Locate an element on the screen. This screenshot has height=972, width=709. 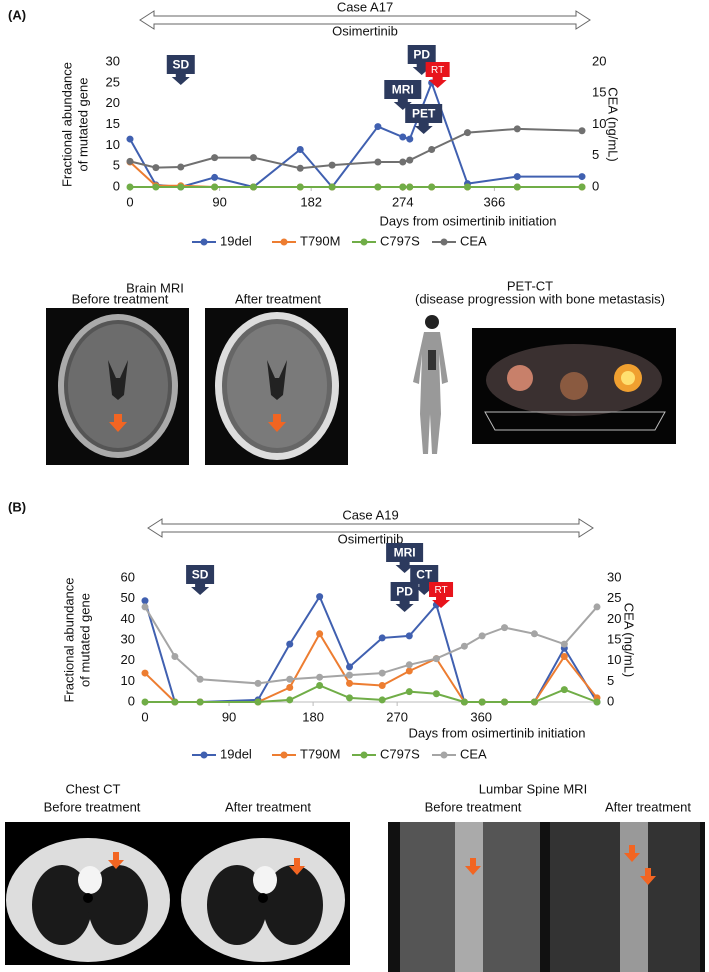
legend-label: CEA is located at coordinates (473, 753).